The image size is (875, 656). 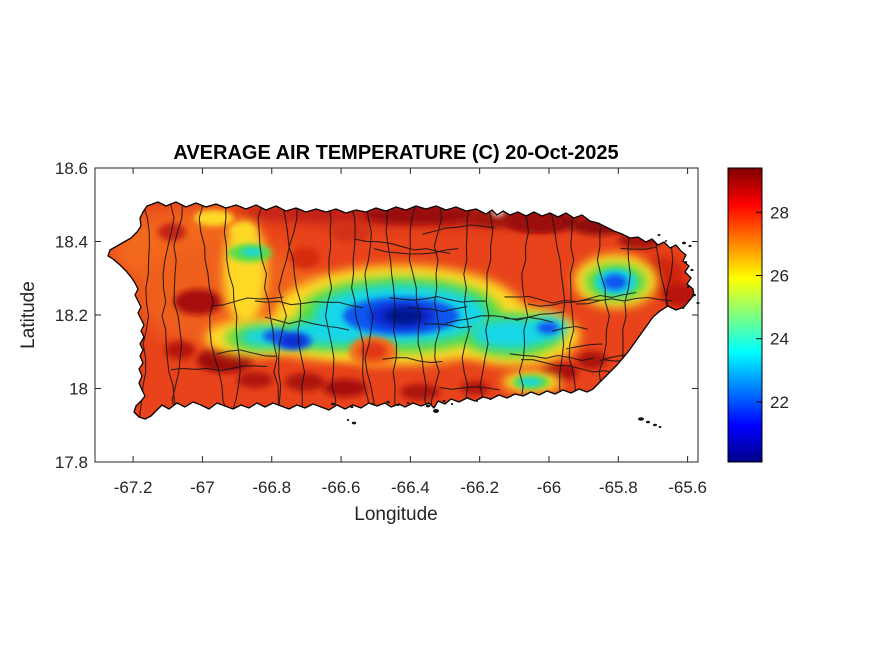 I want to click on y-tick-label: 18.4, so click(x=71, y=242).